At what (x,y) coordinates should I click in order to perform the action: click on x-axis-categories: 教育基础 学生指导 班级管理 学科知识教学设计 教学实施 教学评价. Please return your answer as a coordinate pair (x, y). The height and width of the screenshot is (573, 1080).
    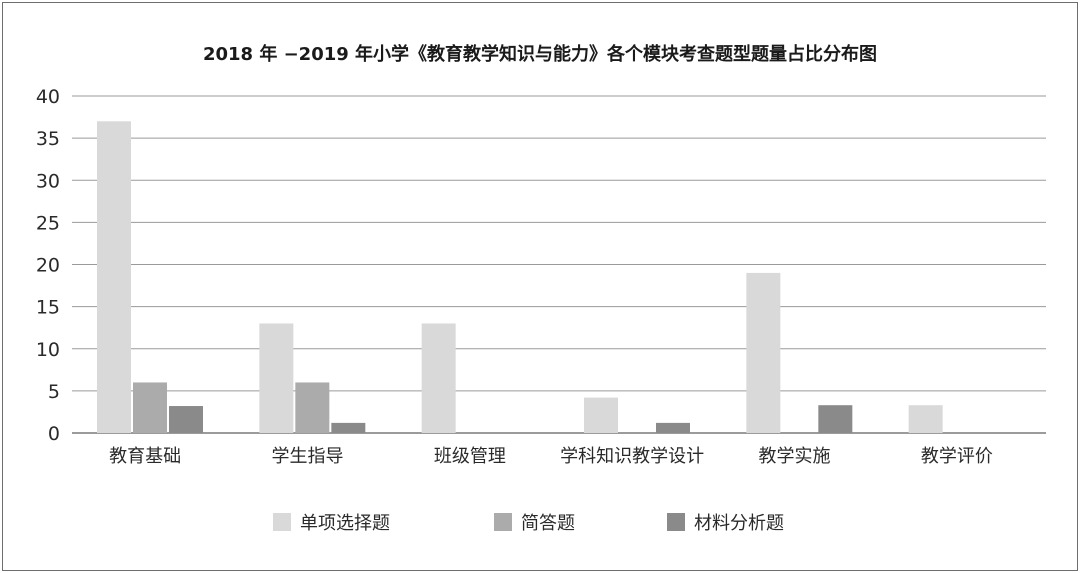
    Looking at the image, I should click on (551, 456).